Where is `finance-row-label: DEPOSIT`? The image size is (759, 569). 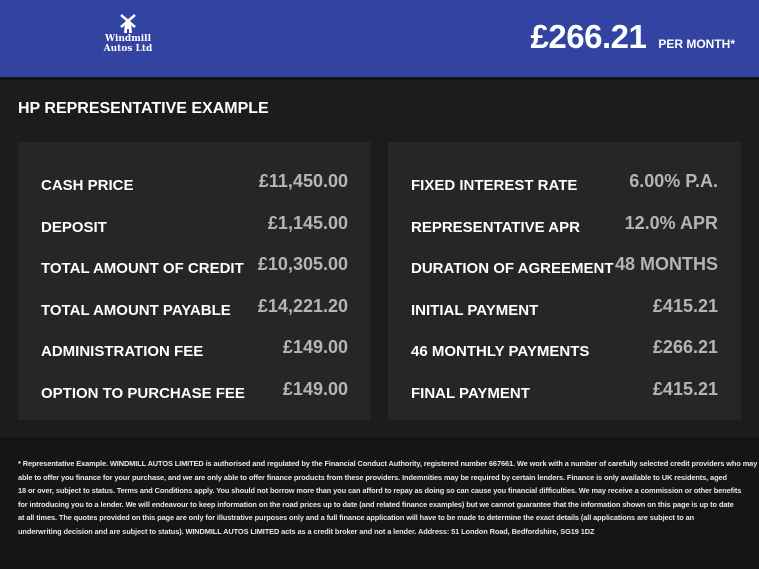 finance-row-label: DEPOSIT is located at coordinates (74, 227).